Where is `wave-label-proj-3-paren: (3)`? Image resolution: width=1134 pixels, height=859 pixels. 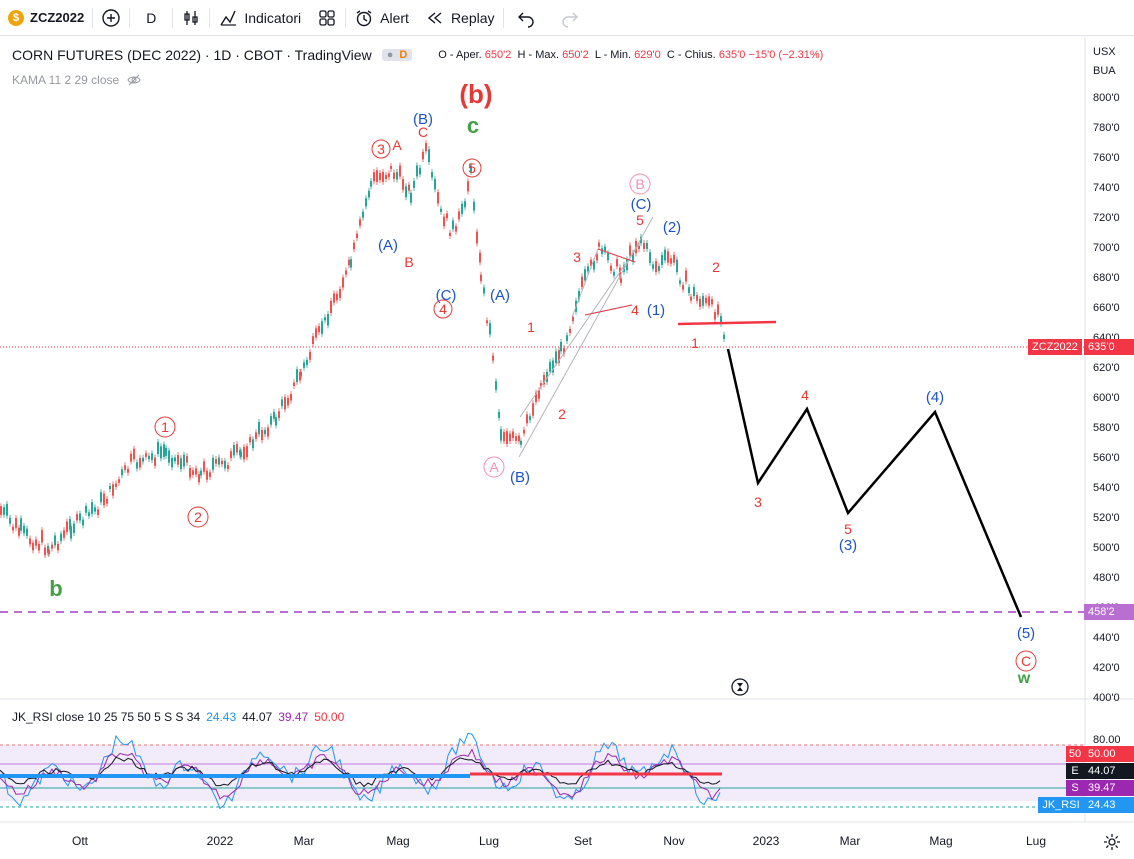 wave-label-proj-3-paren: (3) is located at coordinates (848, 545).